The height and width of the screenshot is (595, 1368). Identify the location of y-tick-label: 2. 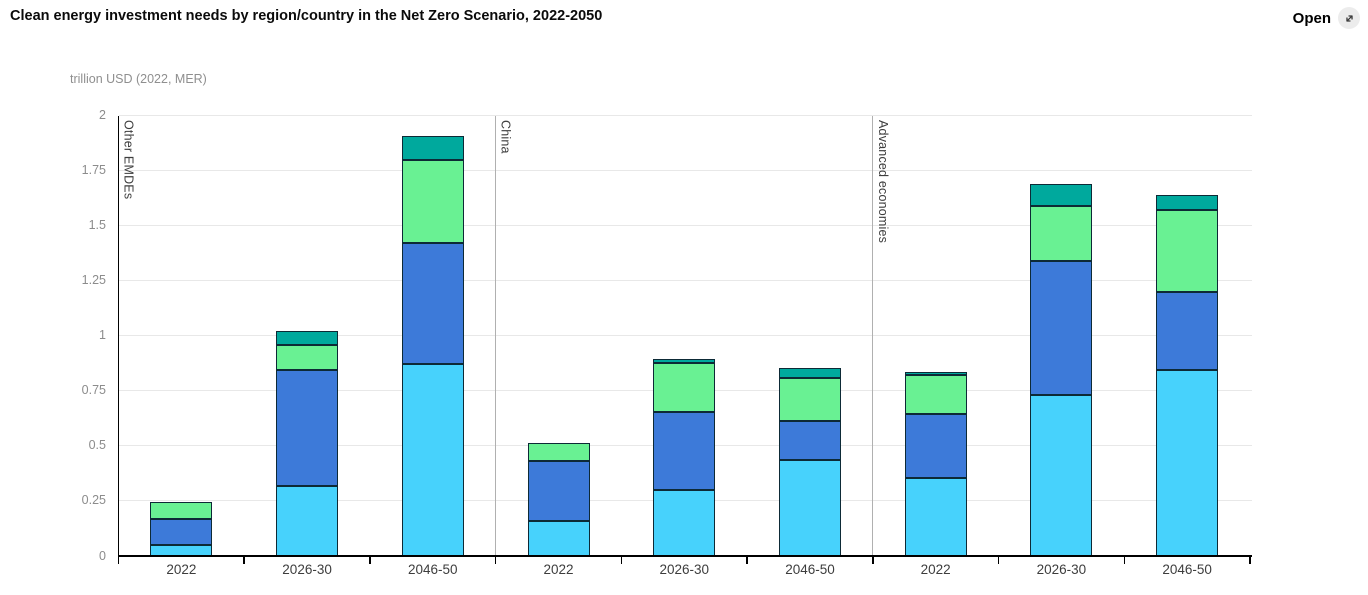
(102, 115).